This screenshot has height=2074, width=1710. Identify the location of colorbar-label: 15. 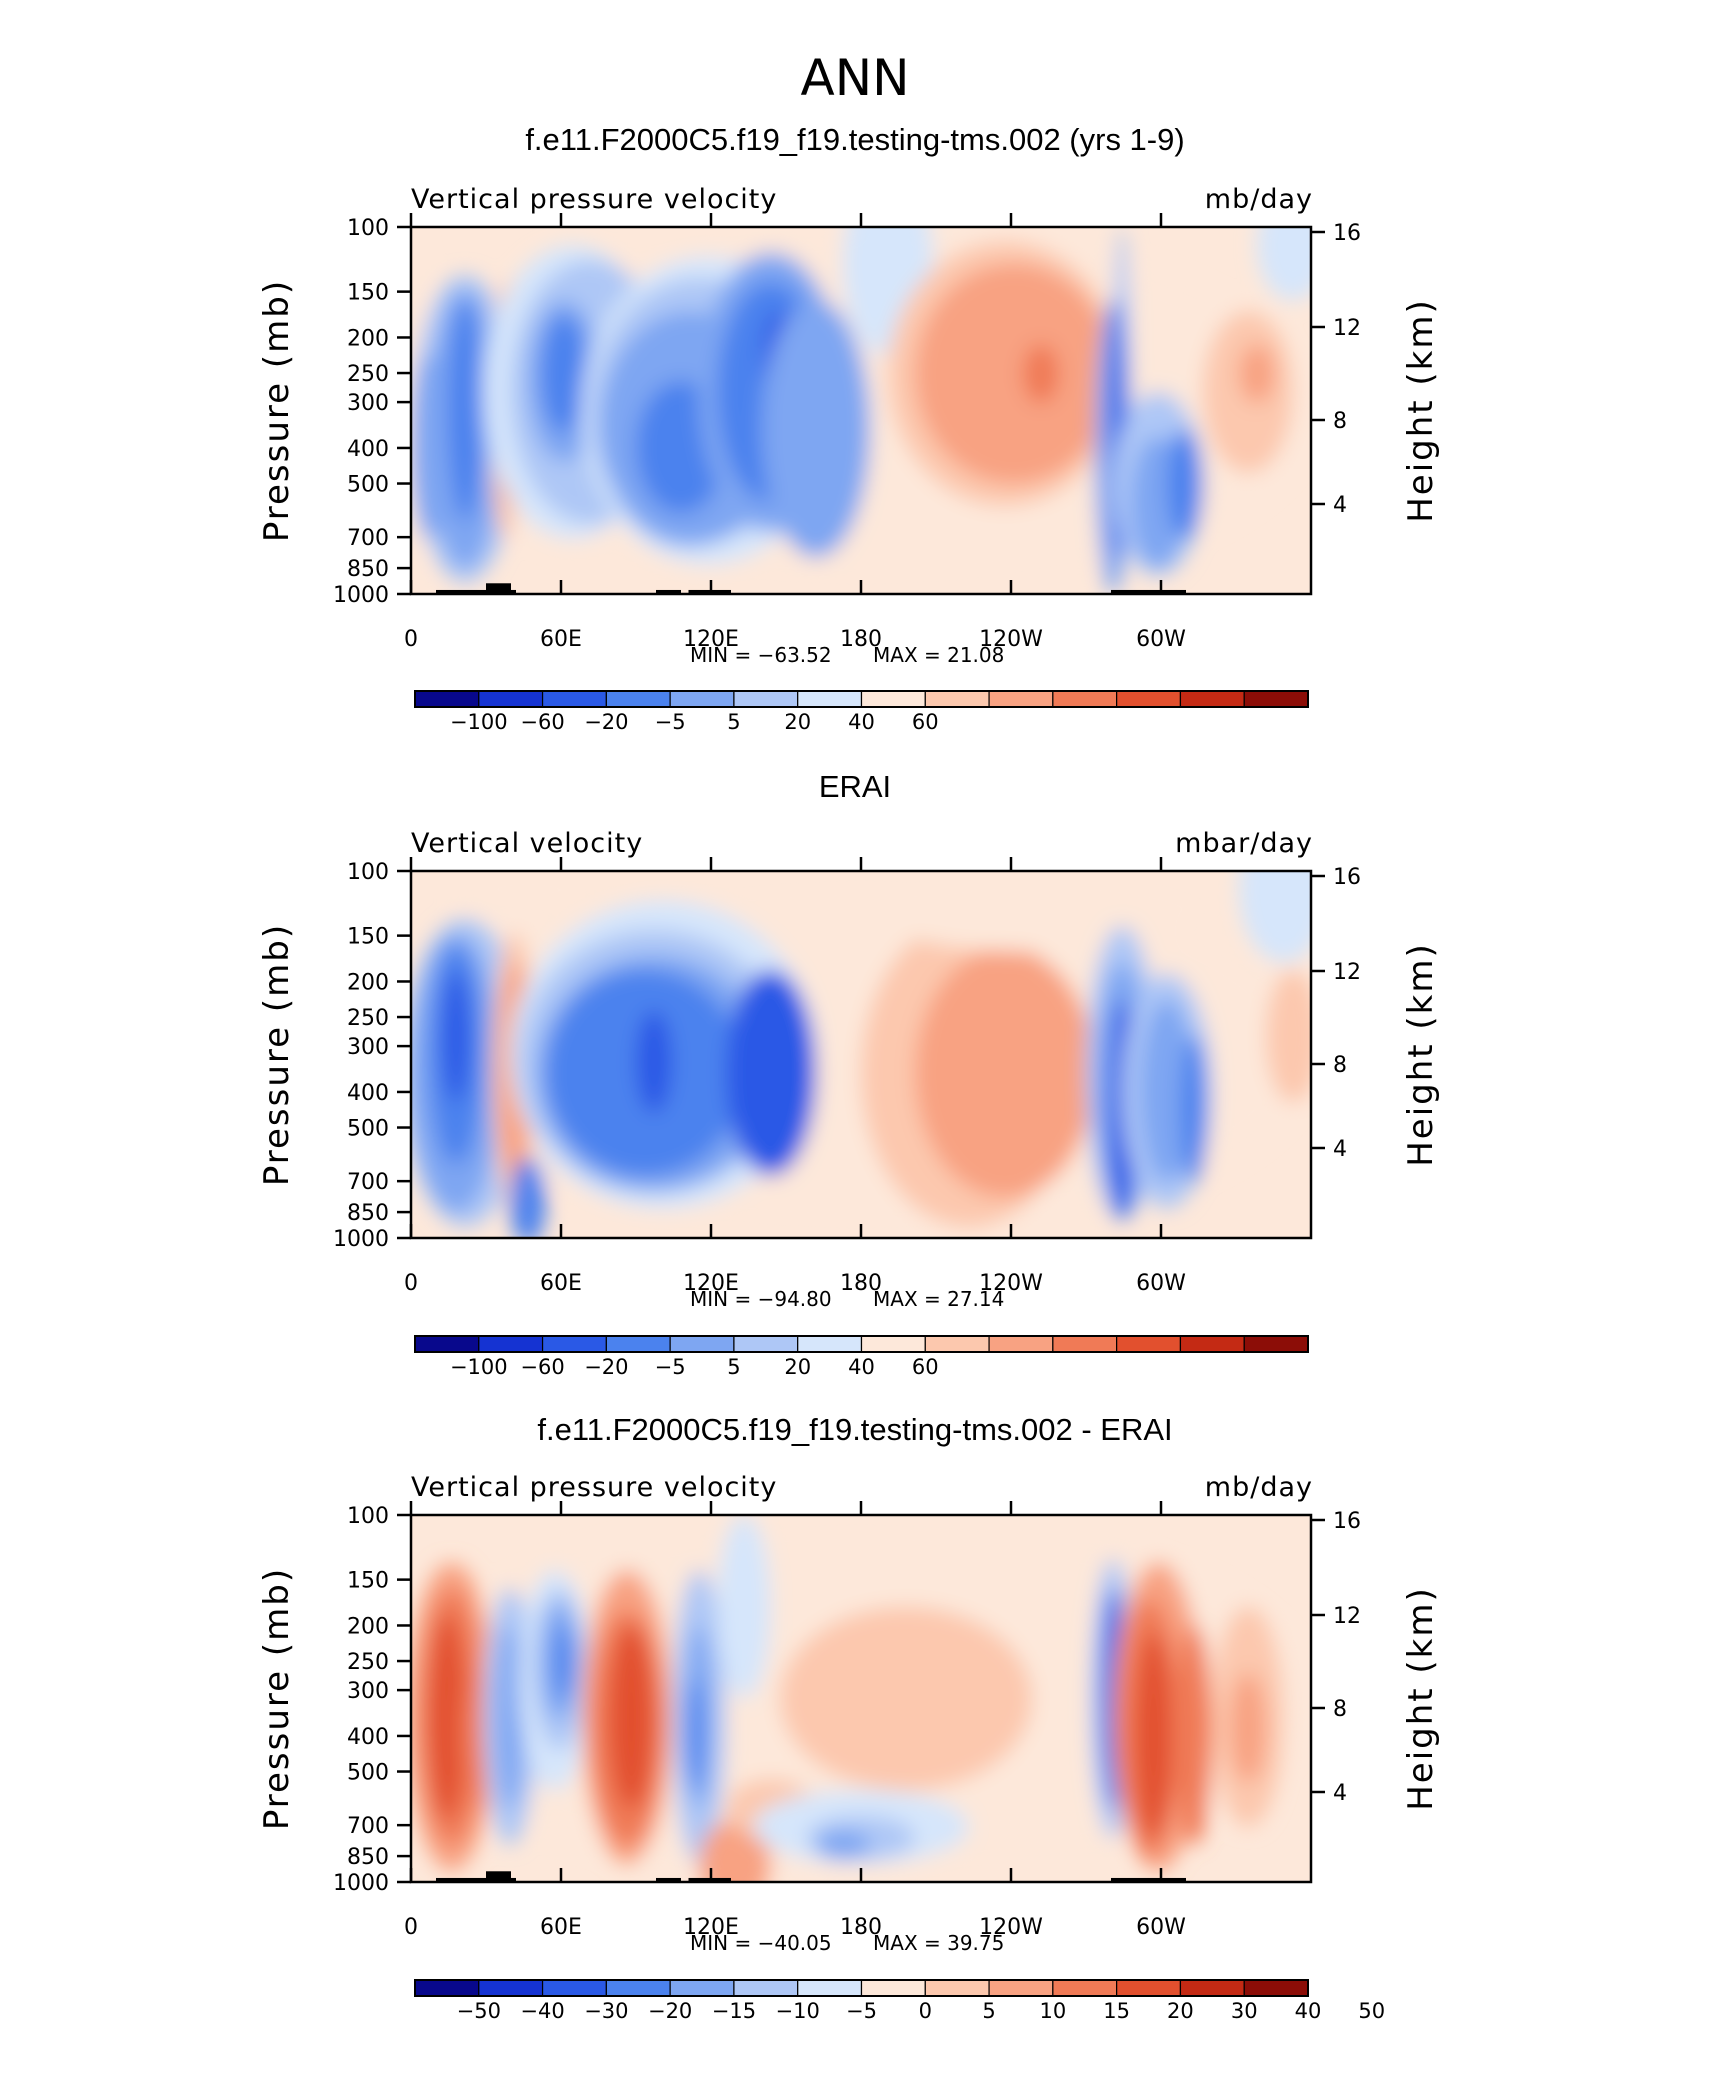
(1116, 2011).